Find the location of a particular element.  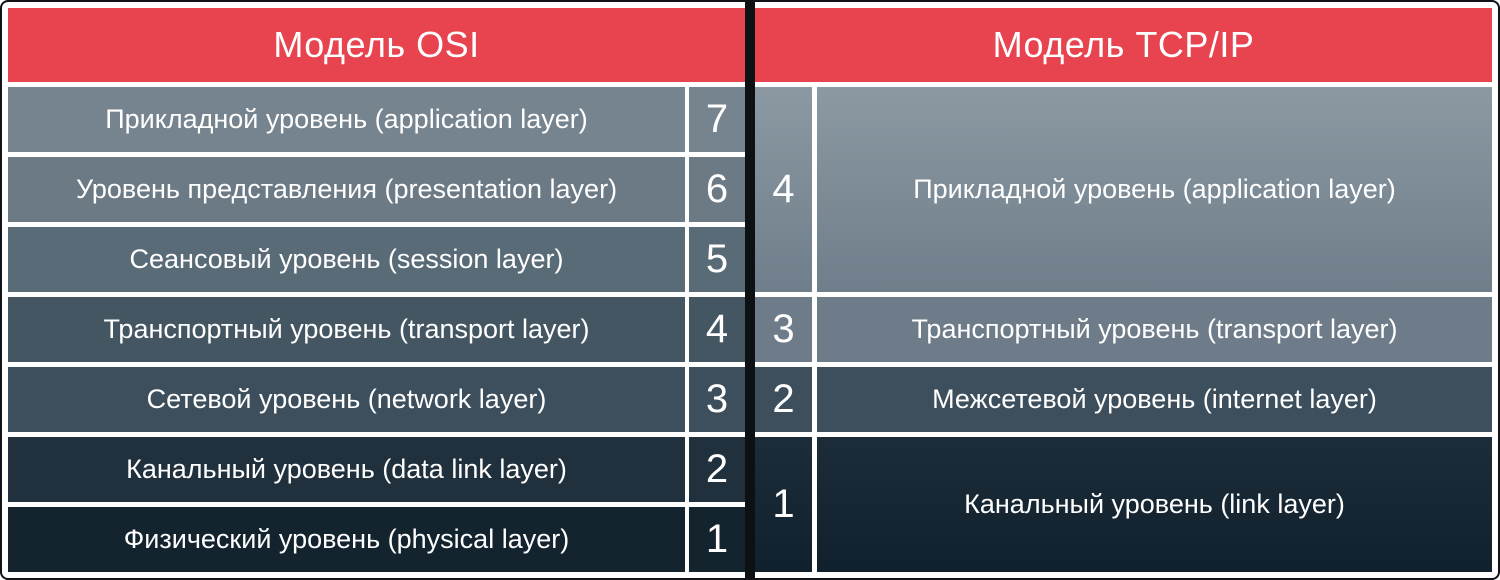

tcpip-layer-3-number: 3 is located at coordinates (783, 329).